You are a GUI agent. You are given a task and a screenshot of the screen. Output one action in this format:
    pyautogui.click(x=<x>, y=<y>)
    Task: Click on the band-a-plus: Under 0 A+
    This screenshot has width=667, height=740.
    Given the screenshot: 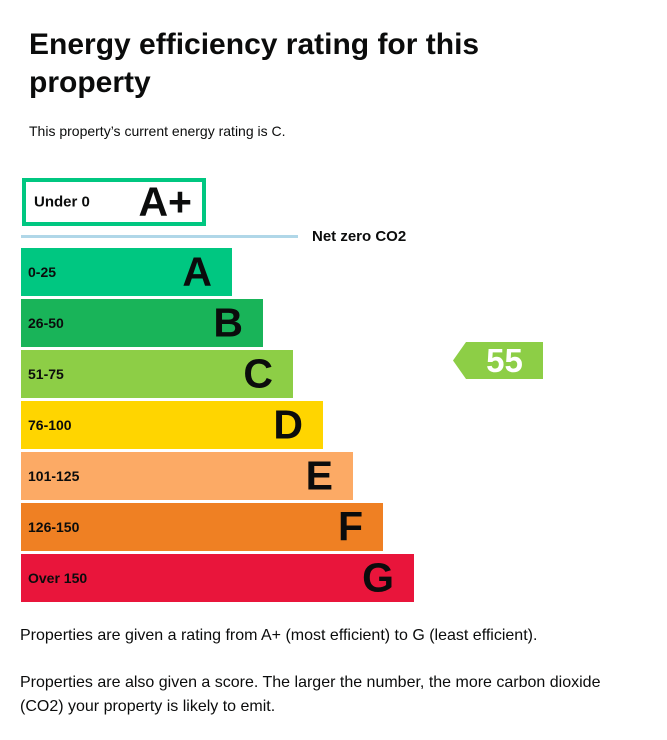 What is the action you would take?
    pyautogui.click(x=114, y=202)
    